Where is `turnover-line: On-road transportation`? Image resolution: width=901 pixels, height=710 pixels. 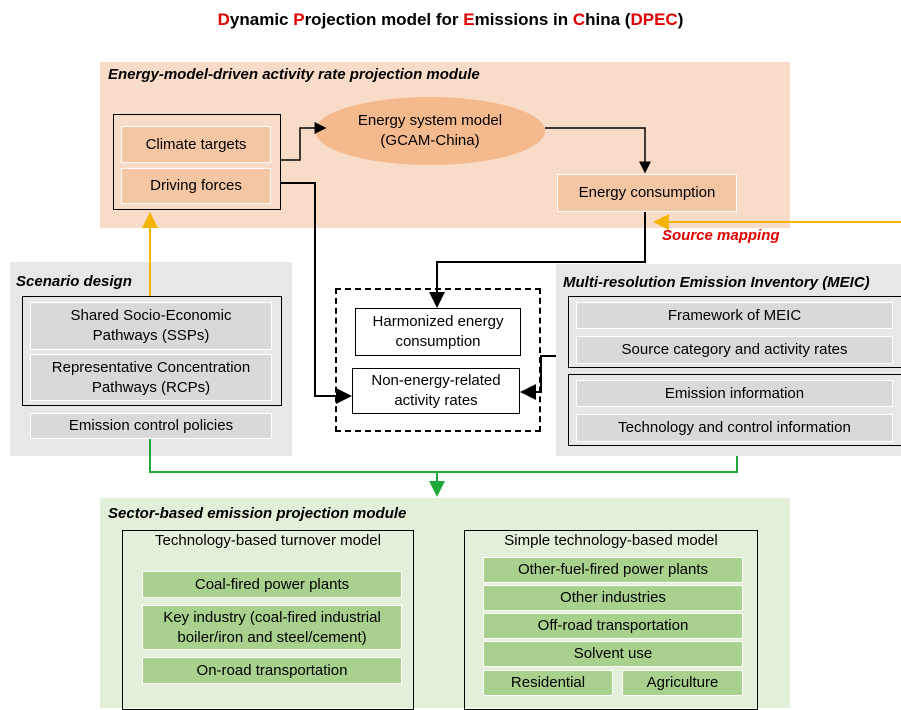
turnover-line: On-road transportation is located at coordinates (272, 670).